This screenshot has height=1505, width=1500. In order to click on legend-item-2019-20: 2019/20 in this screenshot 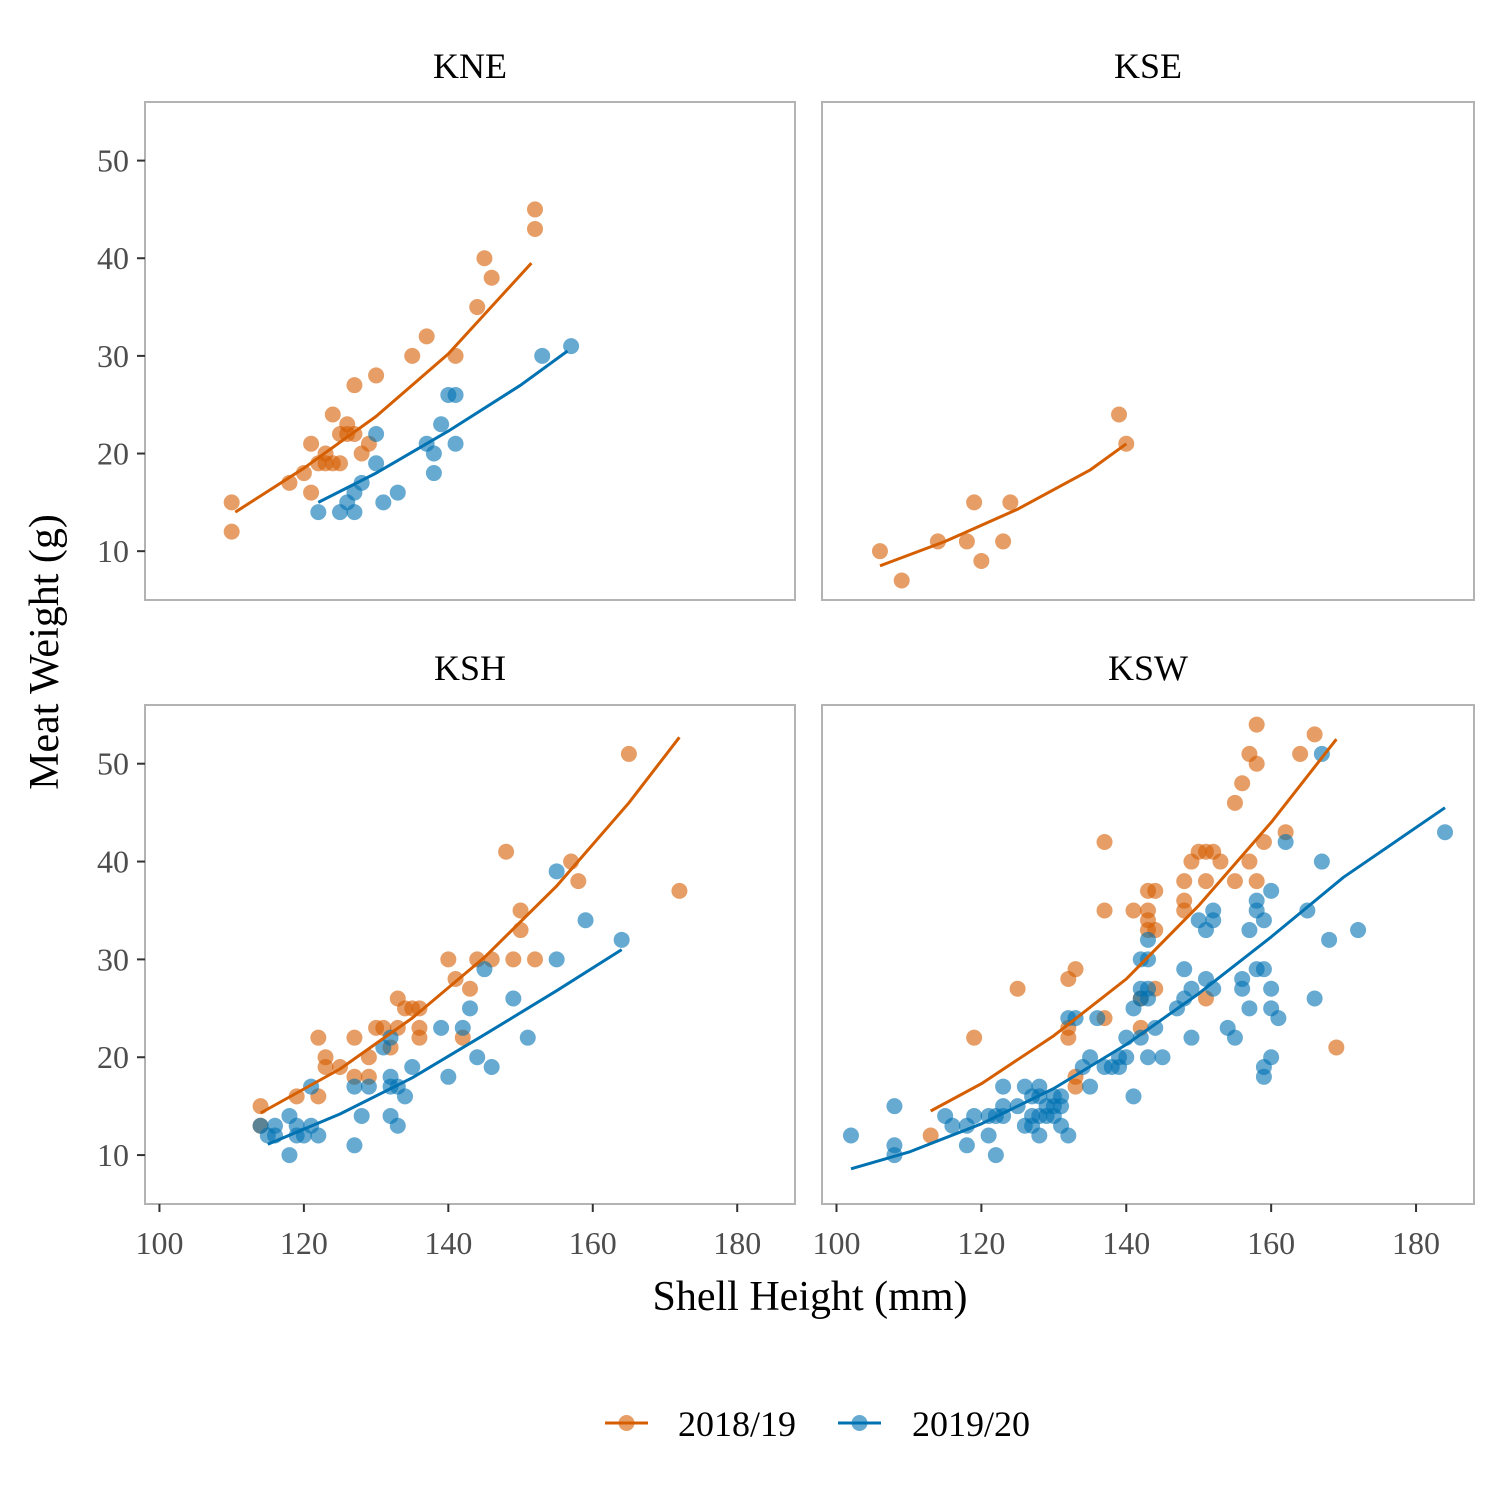, I will do `click(934, 1424)`.